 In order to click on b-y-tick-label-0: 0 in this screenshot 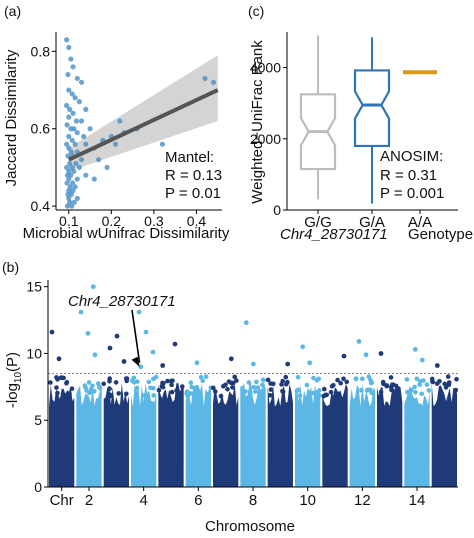, I will do `click(38, 487)`.